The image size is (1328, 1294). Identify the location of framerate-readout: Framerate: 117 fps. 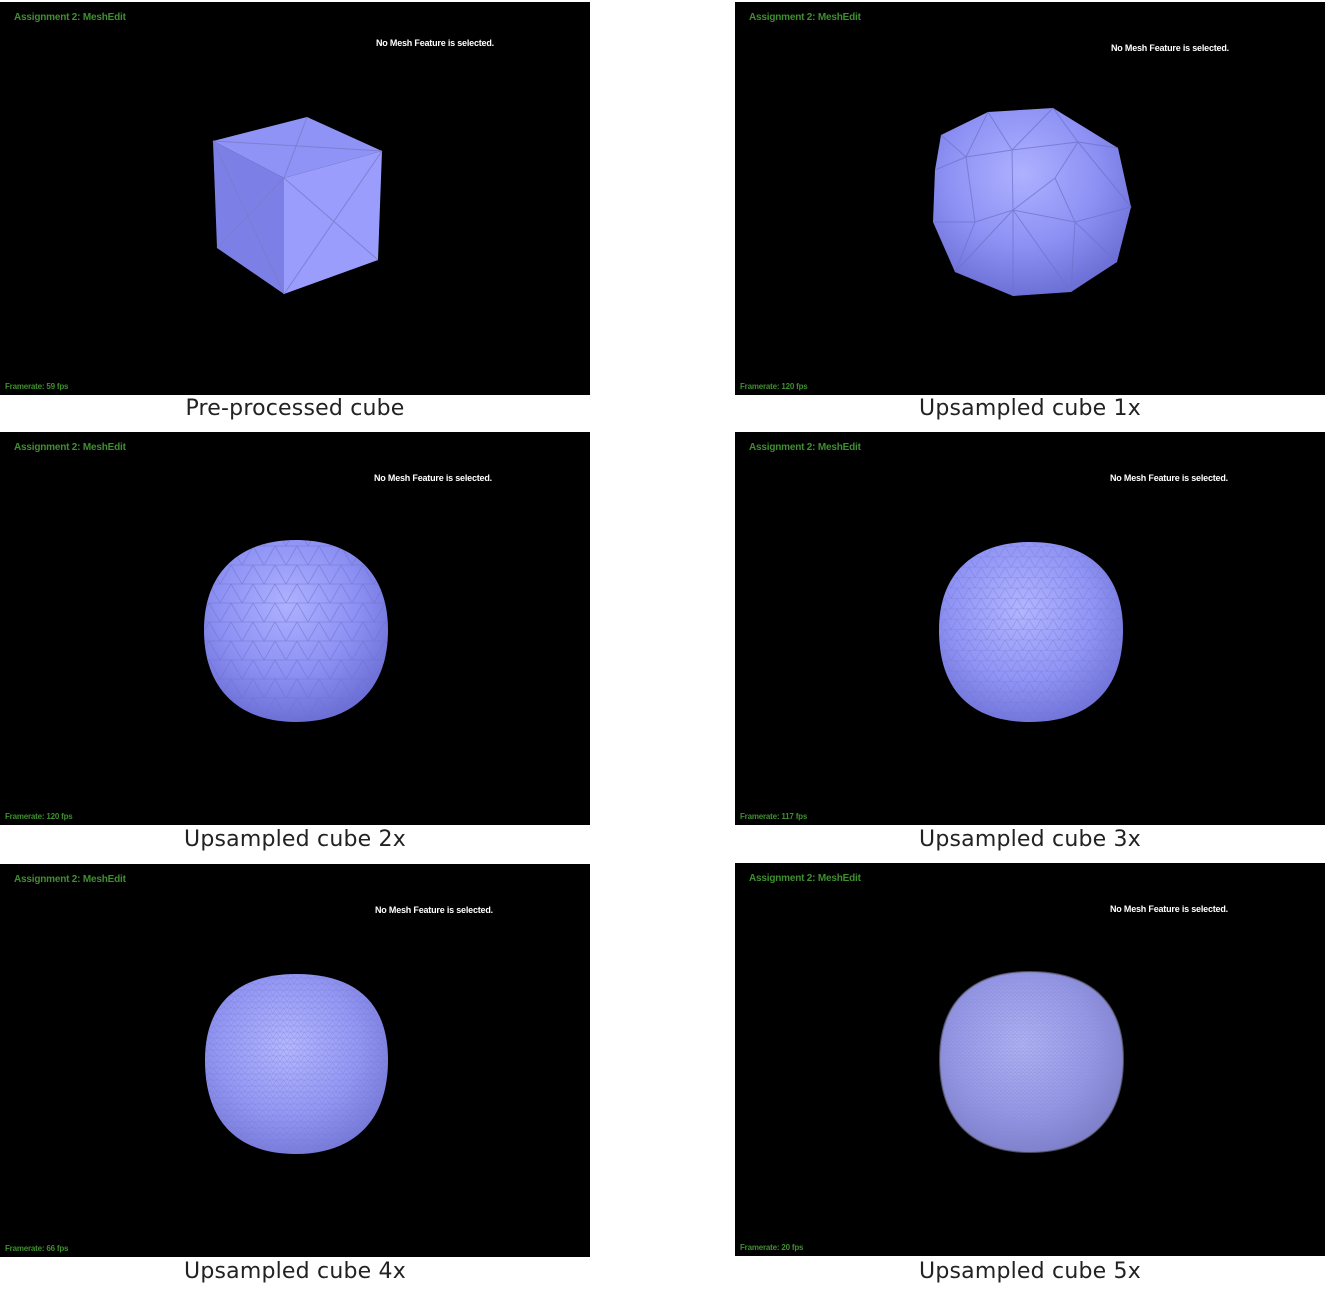
(774, 816).